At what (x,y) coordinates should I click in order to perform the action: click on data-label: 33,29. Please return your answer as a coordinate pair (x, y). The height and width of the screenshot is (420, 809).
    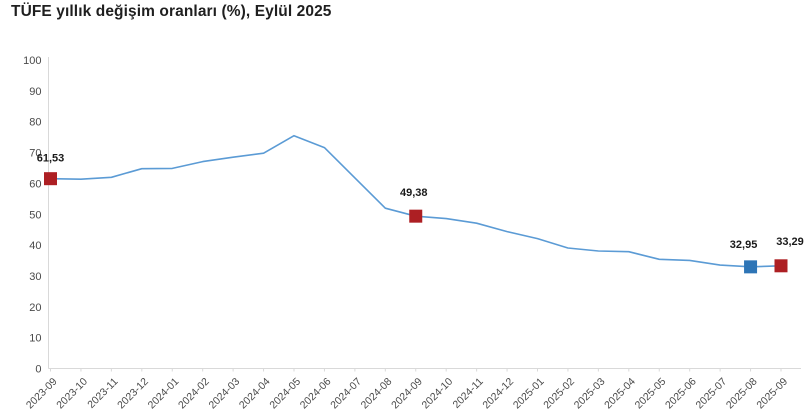
    Looking at the image, I should click on (790, 242).